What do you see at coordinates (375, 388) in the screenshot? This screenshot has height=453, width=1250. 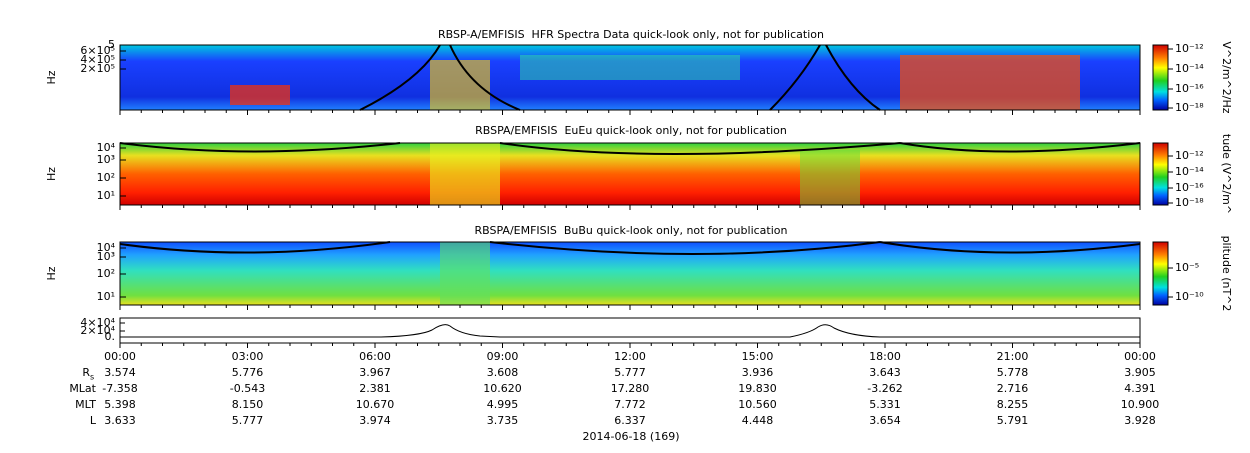 I see `ephemeris-value: 2.381` at bounding box center [375, 388].